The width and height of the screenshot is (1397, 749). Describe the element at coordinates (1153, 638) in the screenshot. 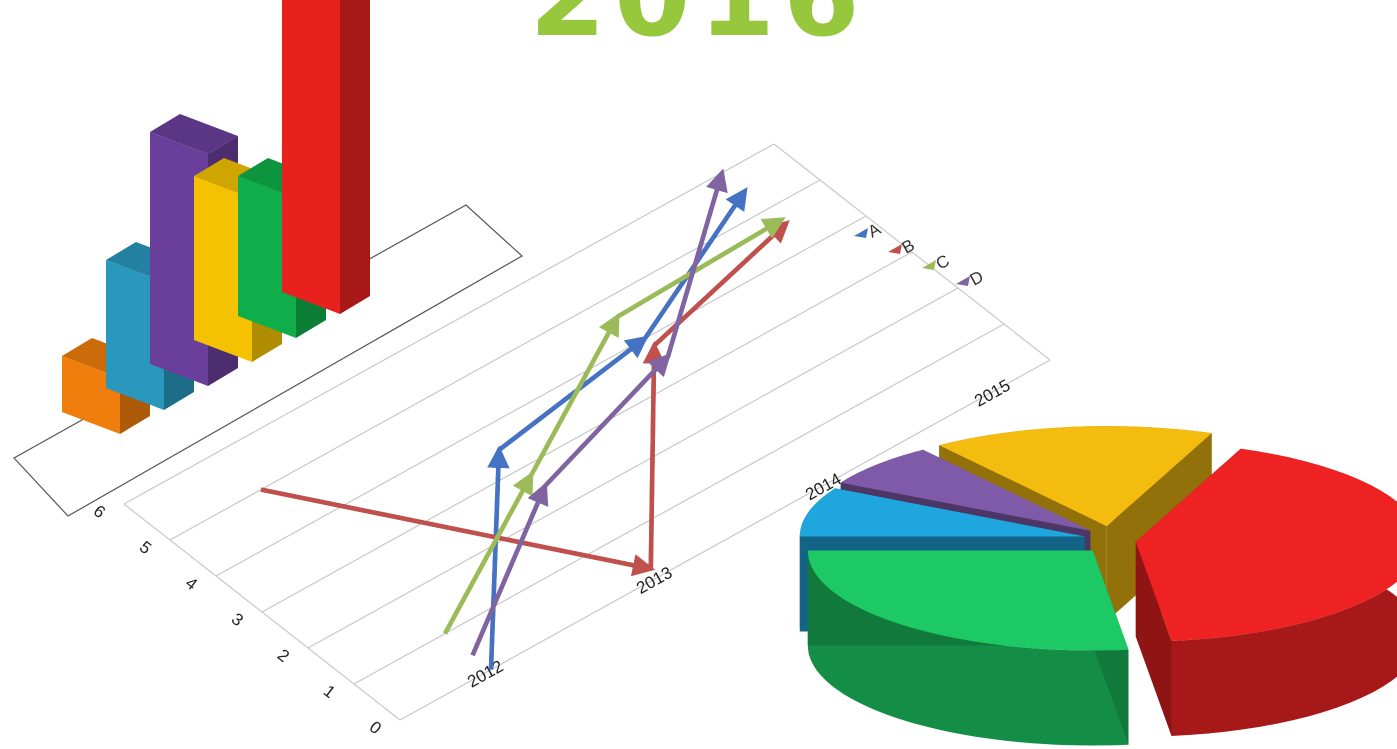

I see `pie-slice-edge` at that location.